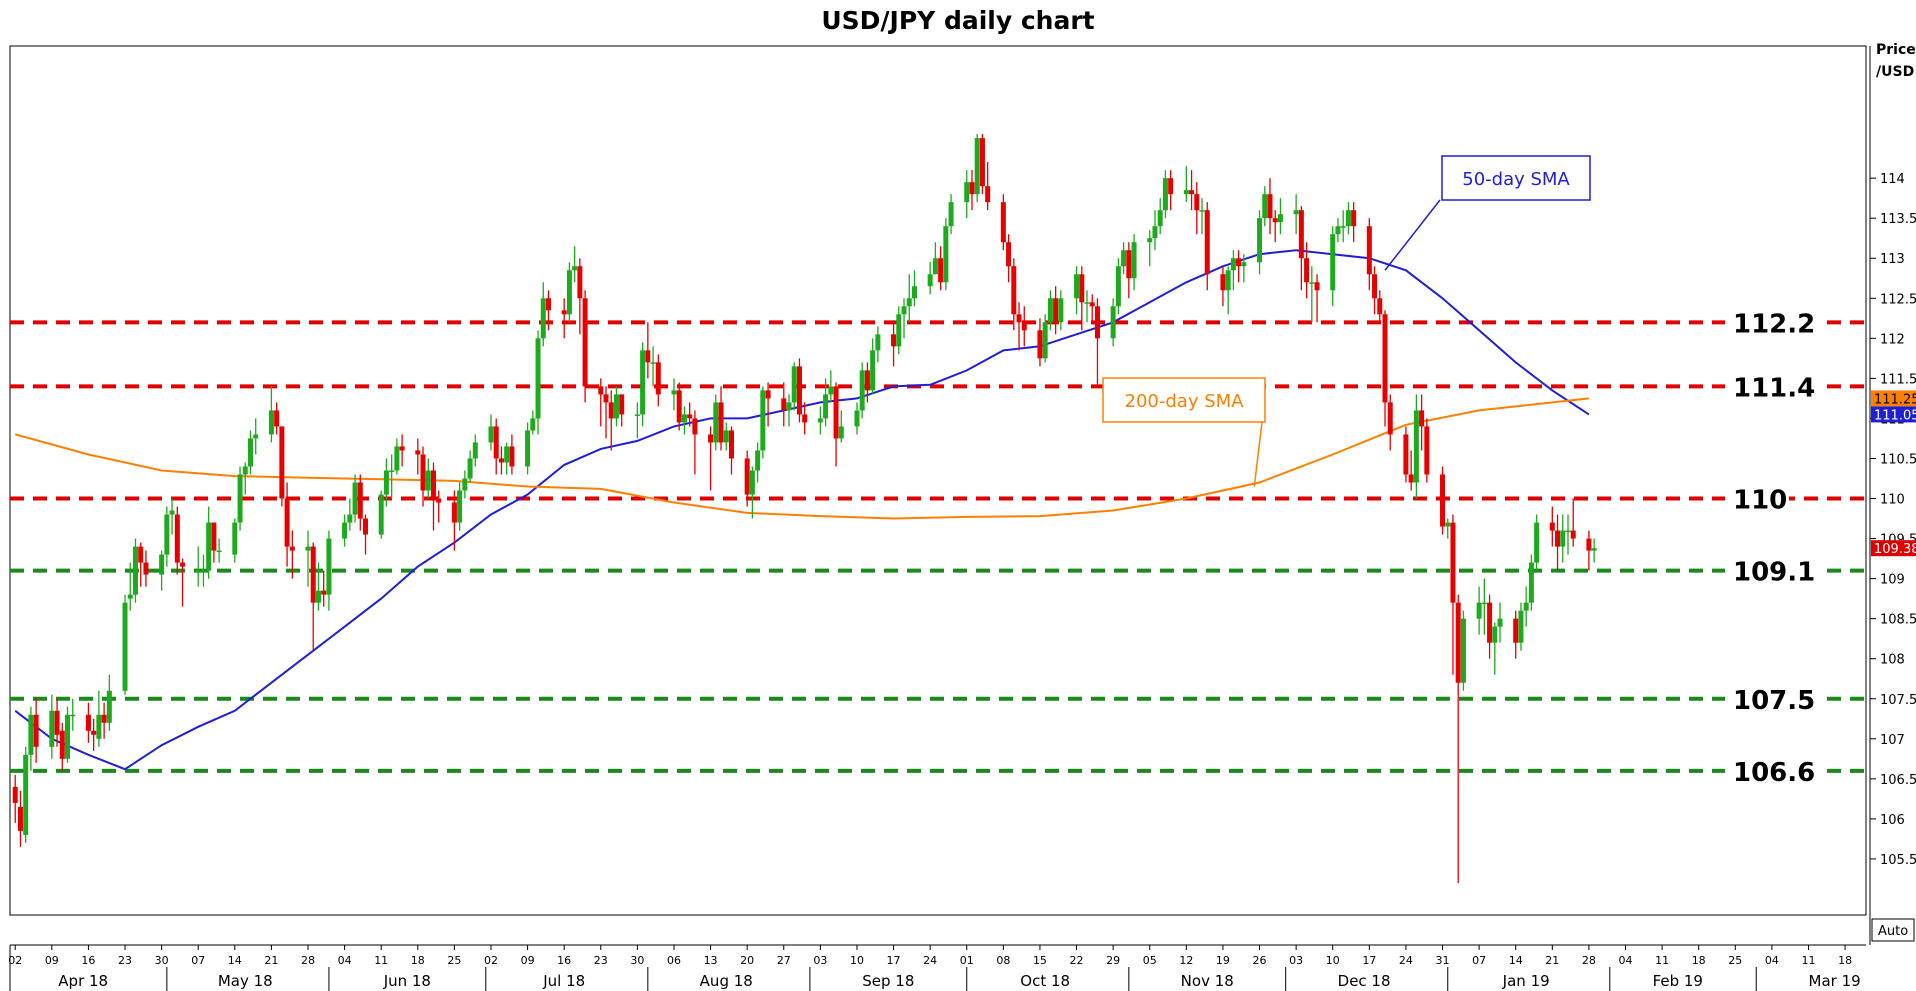 The image size is (1916, 991). Describe the element at coordinates (930, 960) in the screenshot. I see `date-tick-label: 24` at that location.